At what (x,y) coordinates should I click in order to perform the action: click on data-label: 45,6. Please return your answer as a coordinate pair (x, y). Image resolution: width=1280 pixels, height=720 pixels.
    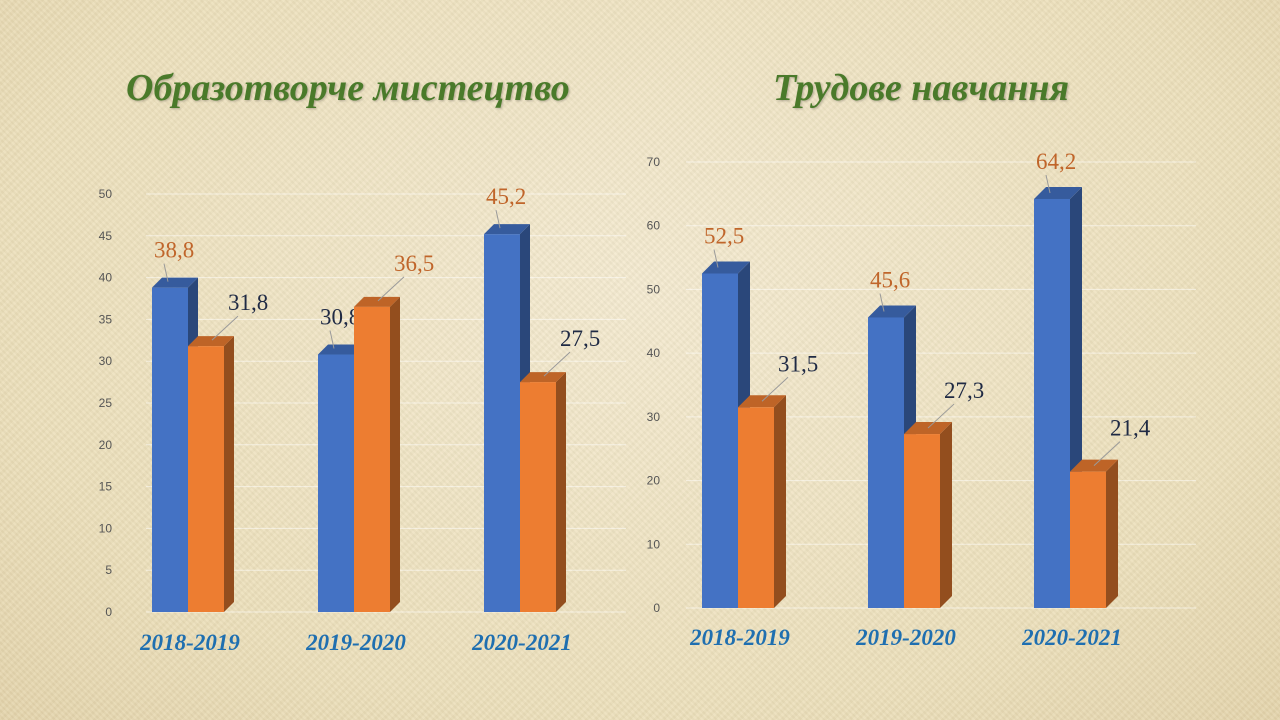
    Looking at the image, I should click on (890, 279).